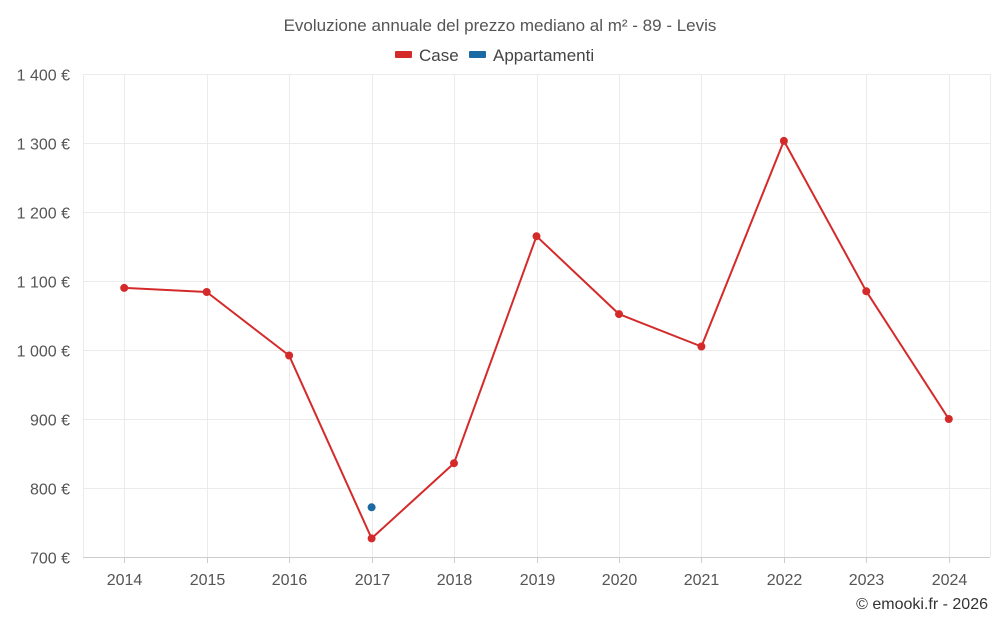  Describe the element at coordinates (950, 580) in the screenshot. I see `x-tick-label: 2024` at that location.